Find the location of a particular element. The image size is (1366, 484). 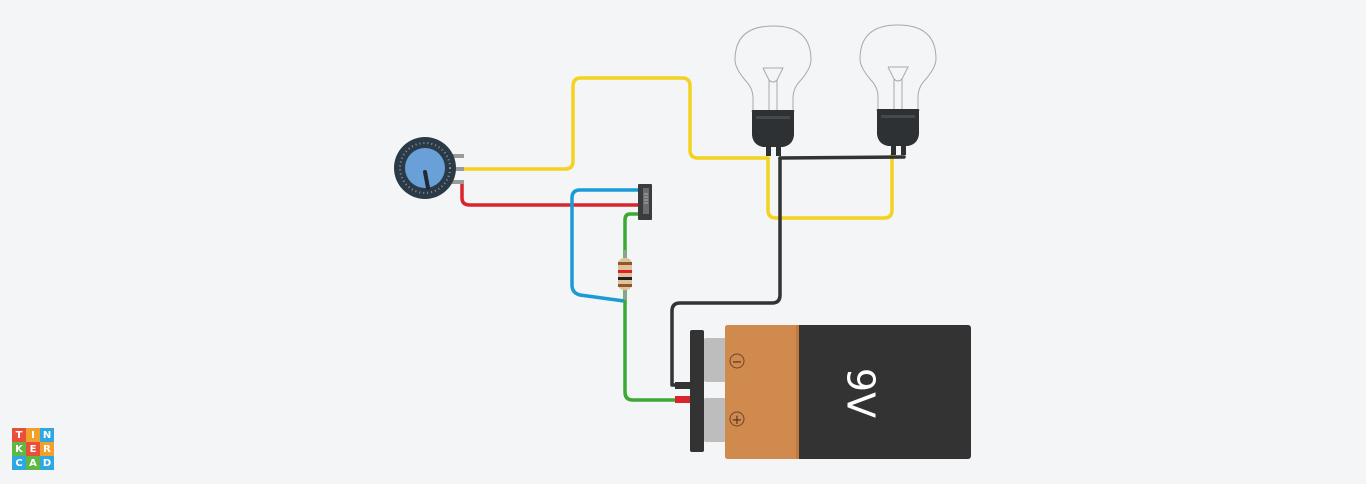

logo-letter: A is located at coordinates (33, 463).